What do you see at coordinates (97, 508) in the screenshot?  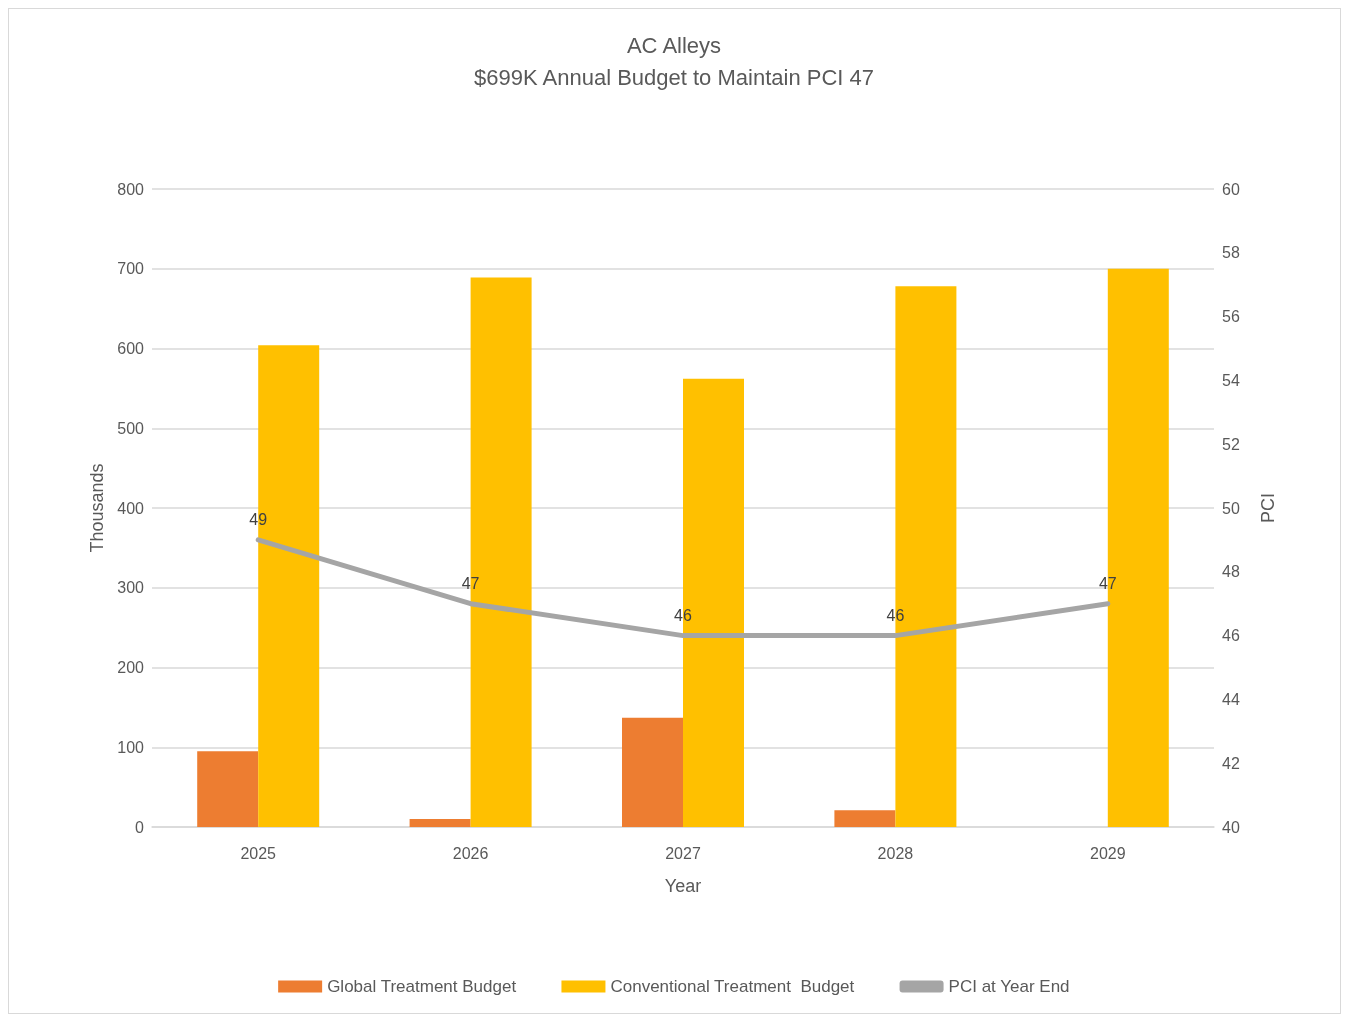 I see `y-axis-title: Thousands` at bounding box center [97, 508].